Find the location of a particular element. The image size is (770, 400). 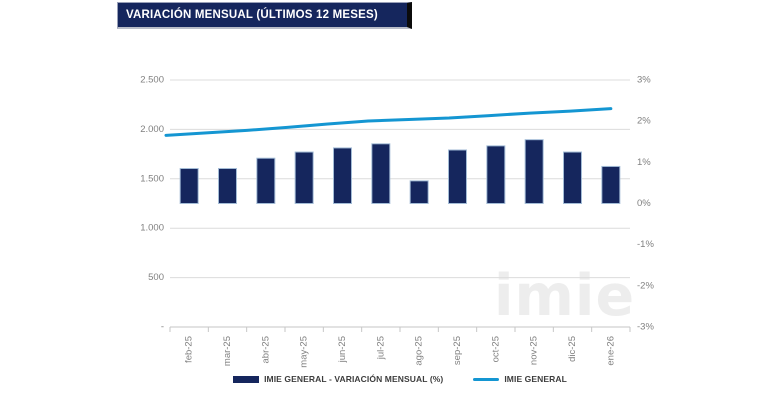

bar-series-swatch is located at coordinates (246, 379).